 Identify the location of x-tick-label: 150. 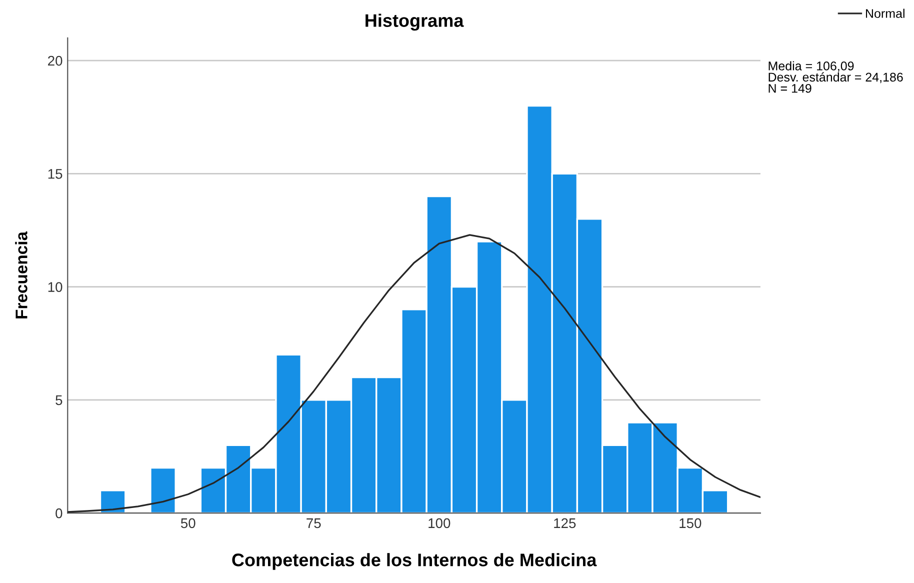
(691, 523).